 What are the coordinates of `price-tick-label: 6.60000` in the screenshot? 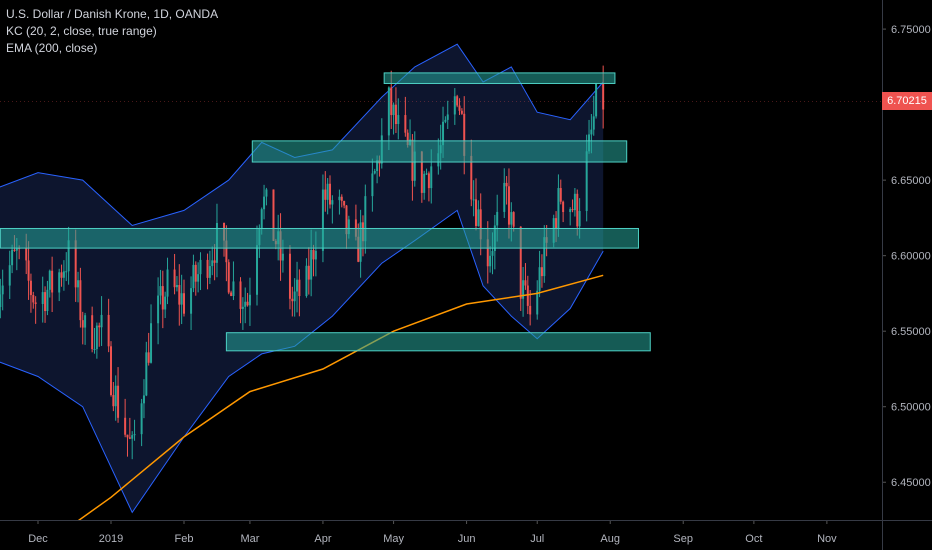 It's located at (911, 257).